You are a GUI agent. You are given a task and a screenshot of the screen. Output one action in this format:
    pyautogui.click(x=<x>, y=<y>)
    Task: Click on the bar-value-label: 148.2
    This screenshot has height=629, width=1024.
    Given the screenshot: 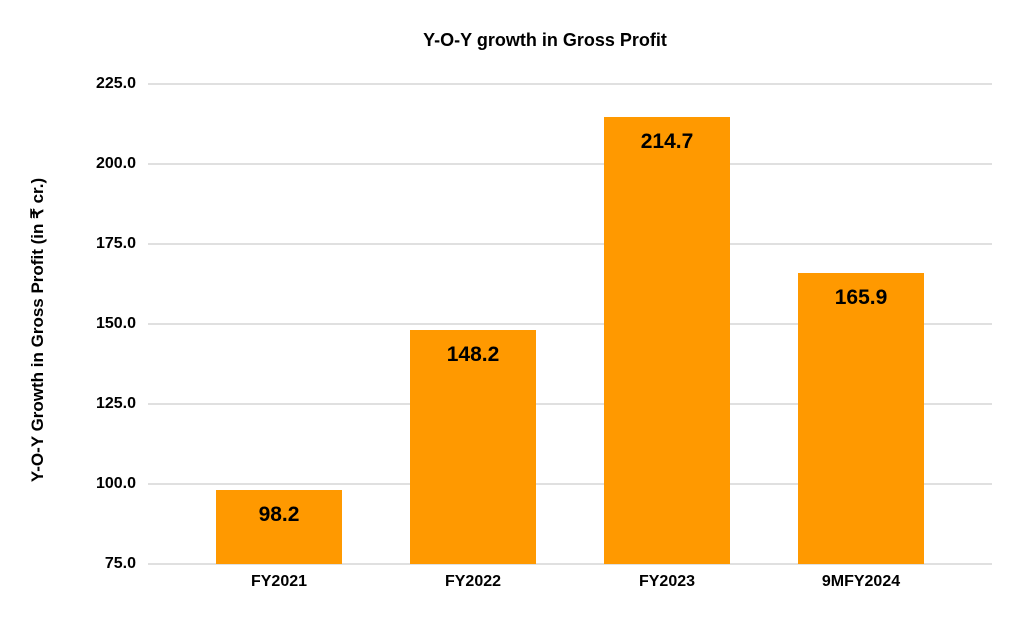 What is the action you would take?
    pyautogui.click(x=473, y=354)
    